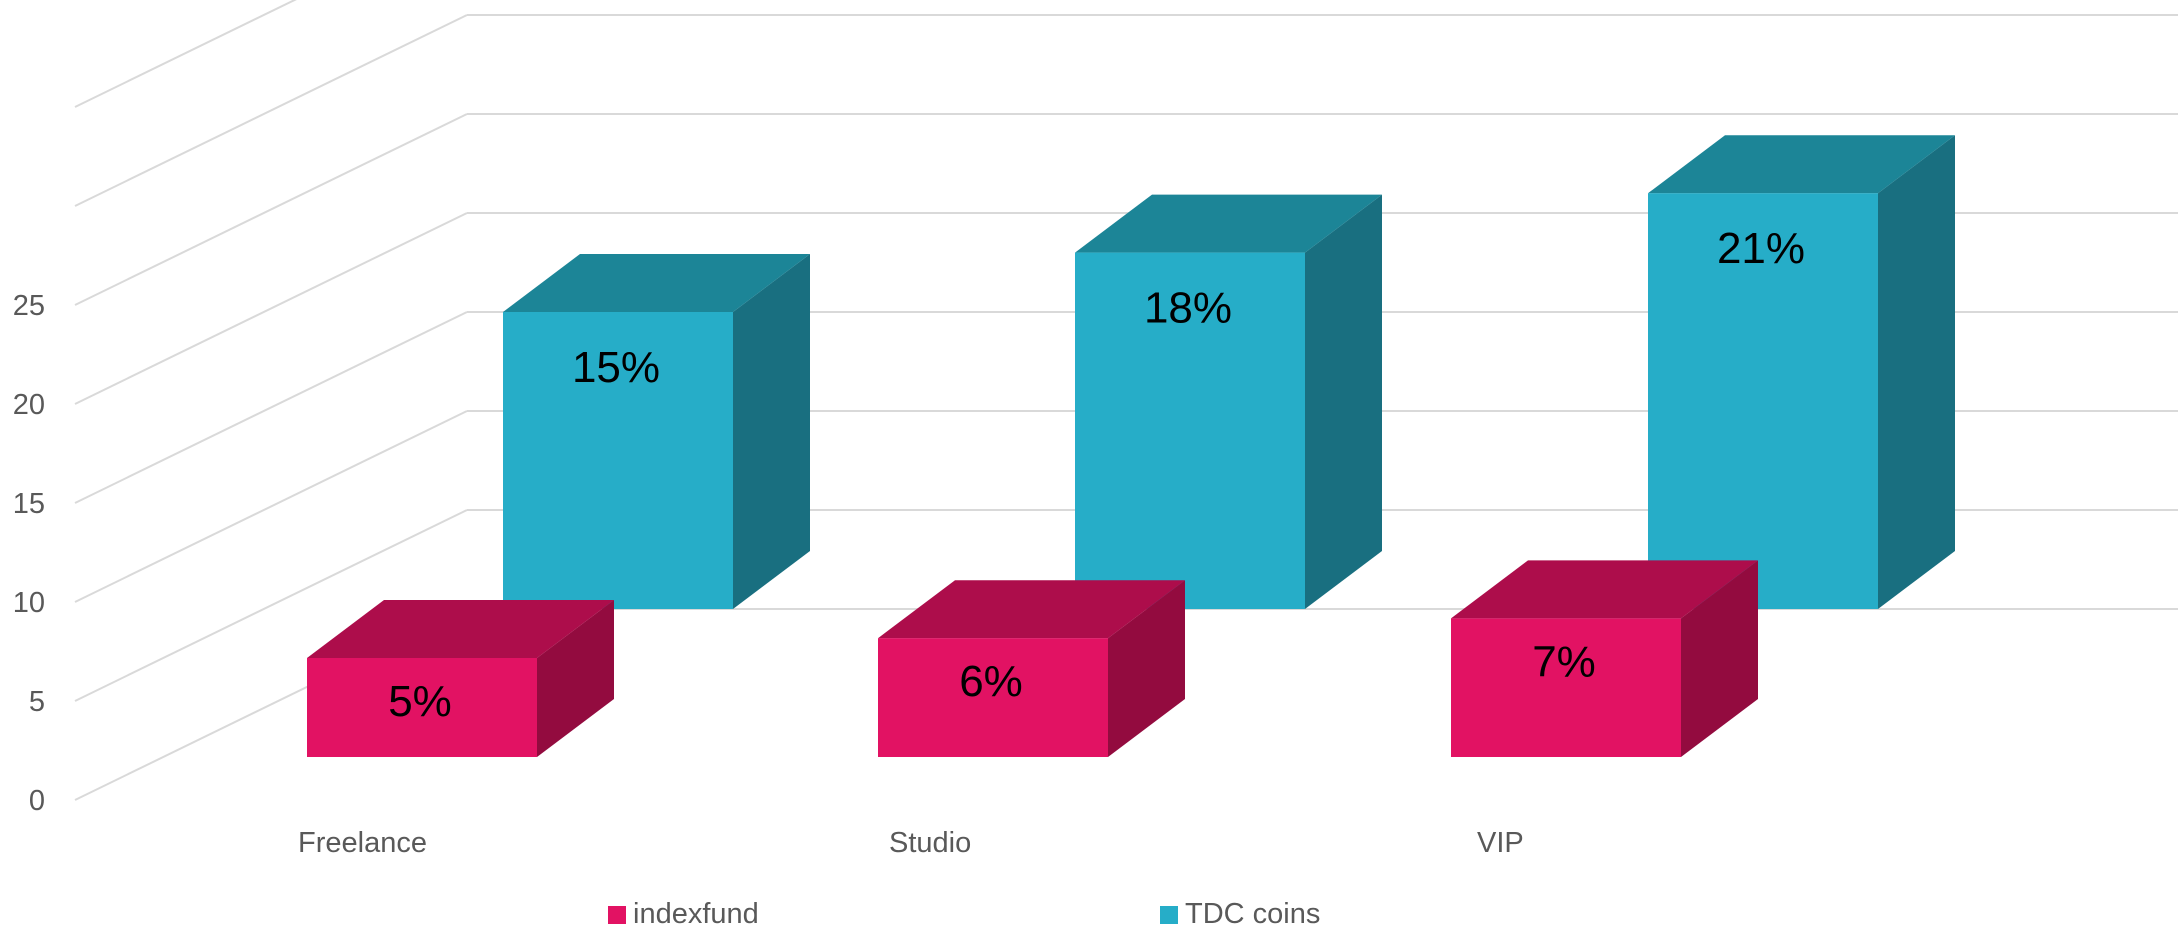 The width and height of the screenshot is (2178, 934). Describe the element at coordinates (29, 603) in the screenshot. I see `y-tick-label: 10` at that location.